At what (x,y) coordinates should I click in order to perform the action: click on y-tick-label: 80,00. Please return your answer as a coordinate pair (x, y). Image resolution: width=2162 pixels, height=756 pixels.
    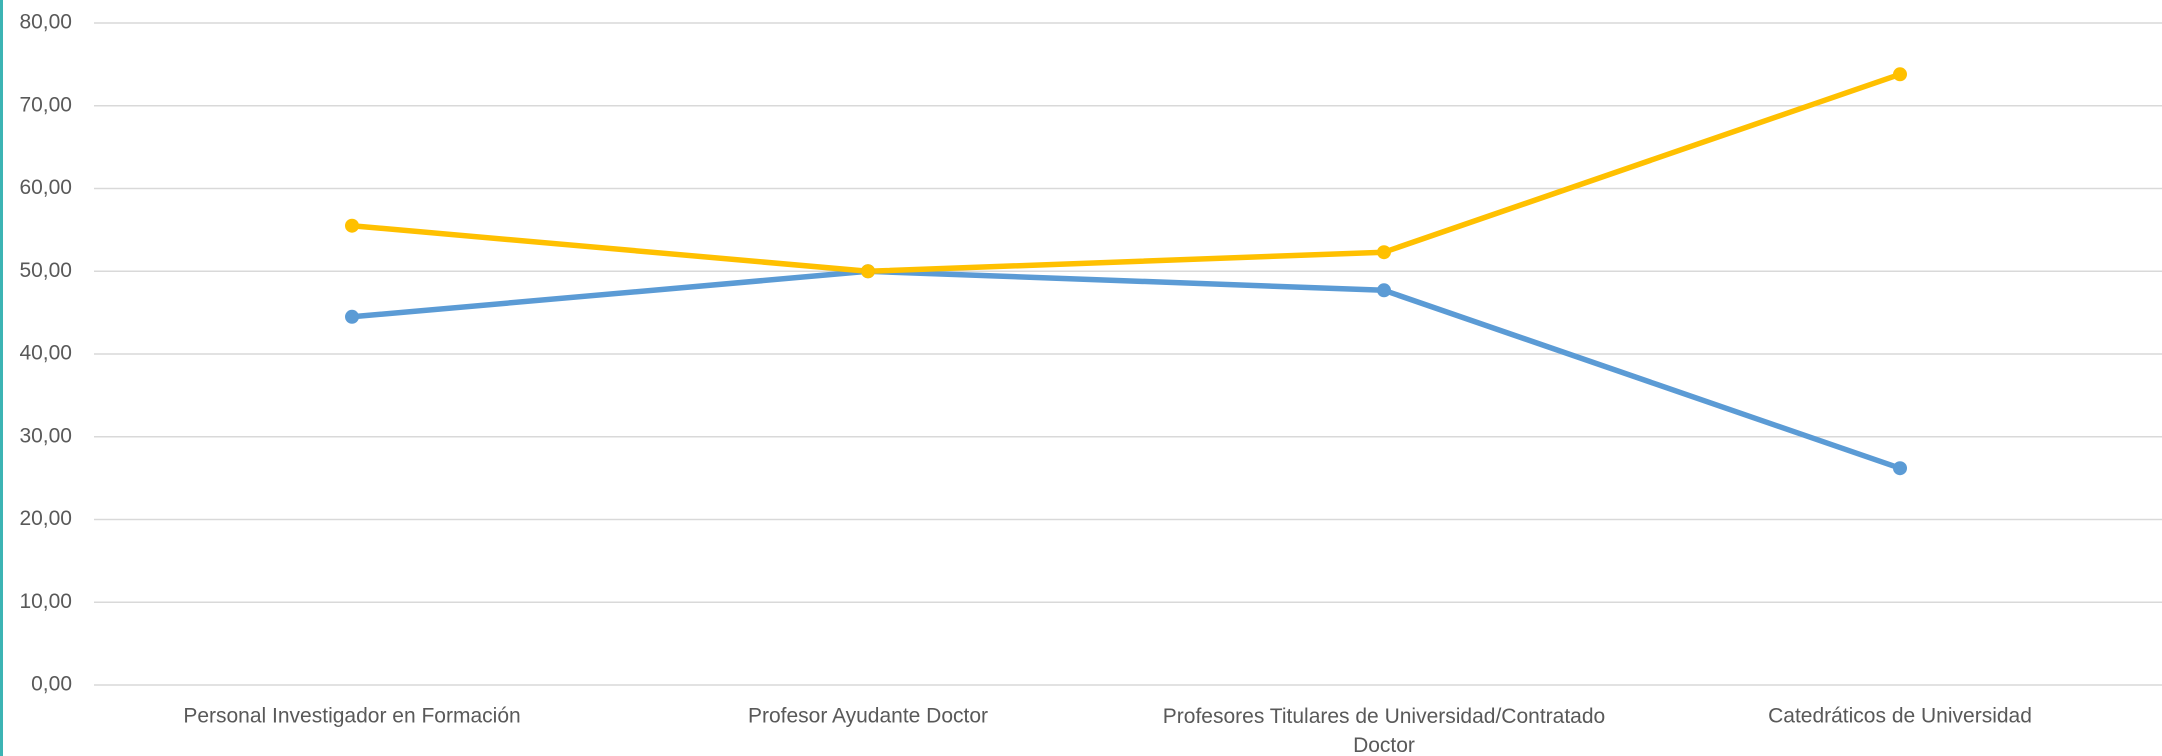
    Looking at the image, I should click on (45, 22).